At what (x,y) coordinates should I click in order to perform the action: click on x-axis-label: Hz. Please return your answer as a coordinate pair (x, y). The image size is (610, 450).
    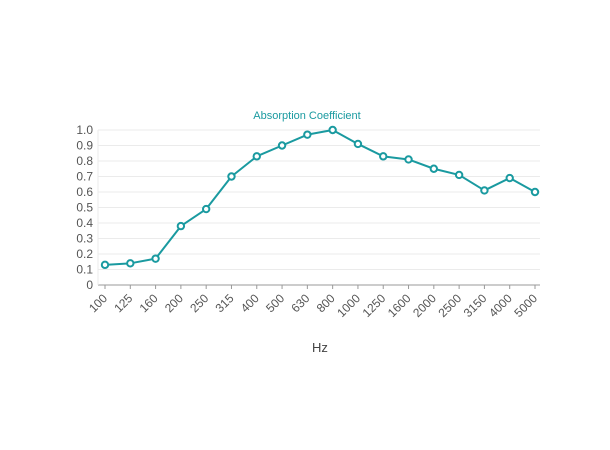
    Looking at the image, I should click on (320, 347).